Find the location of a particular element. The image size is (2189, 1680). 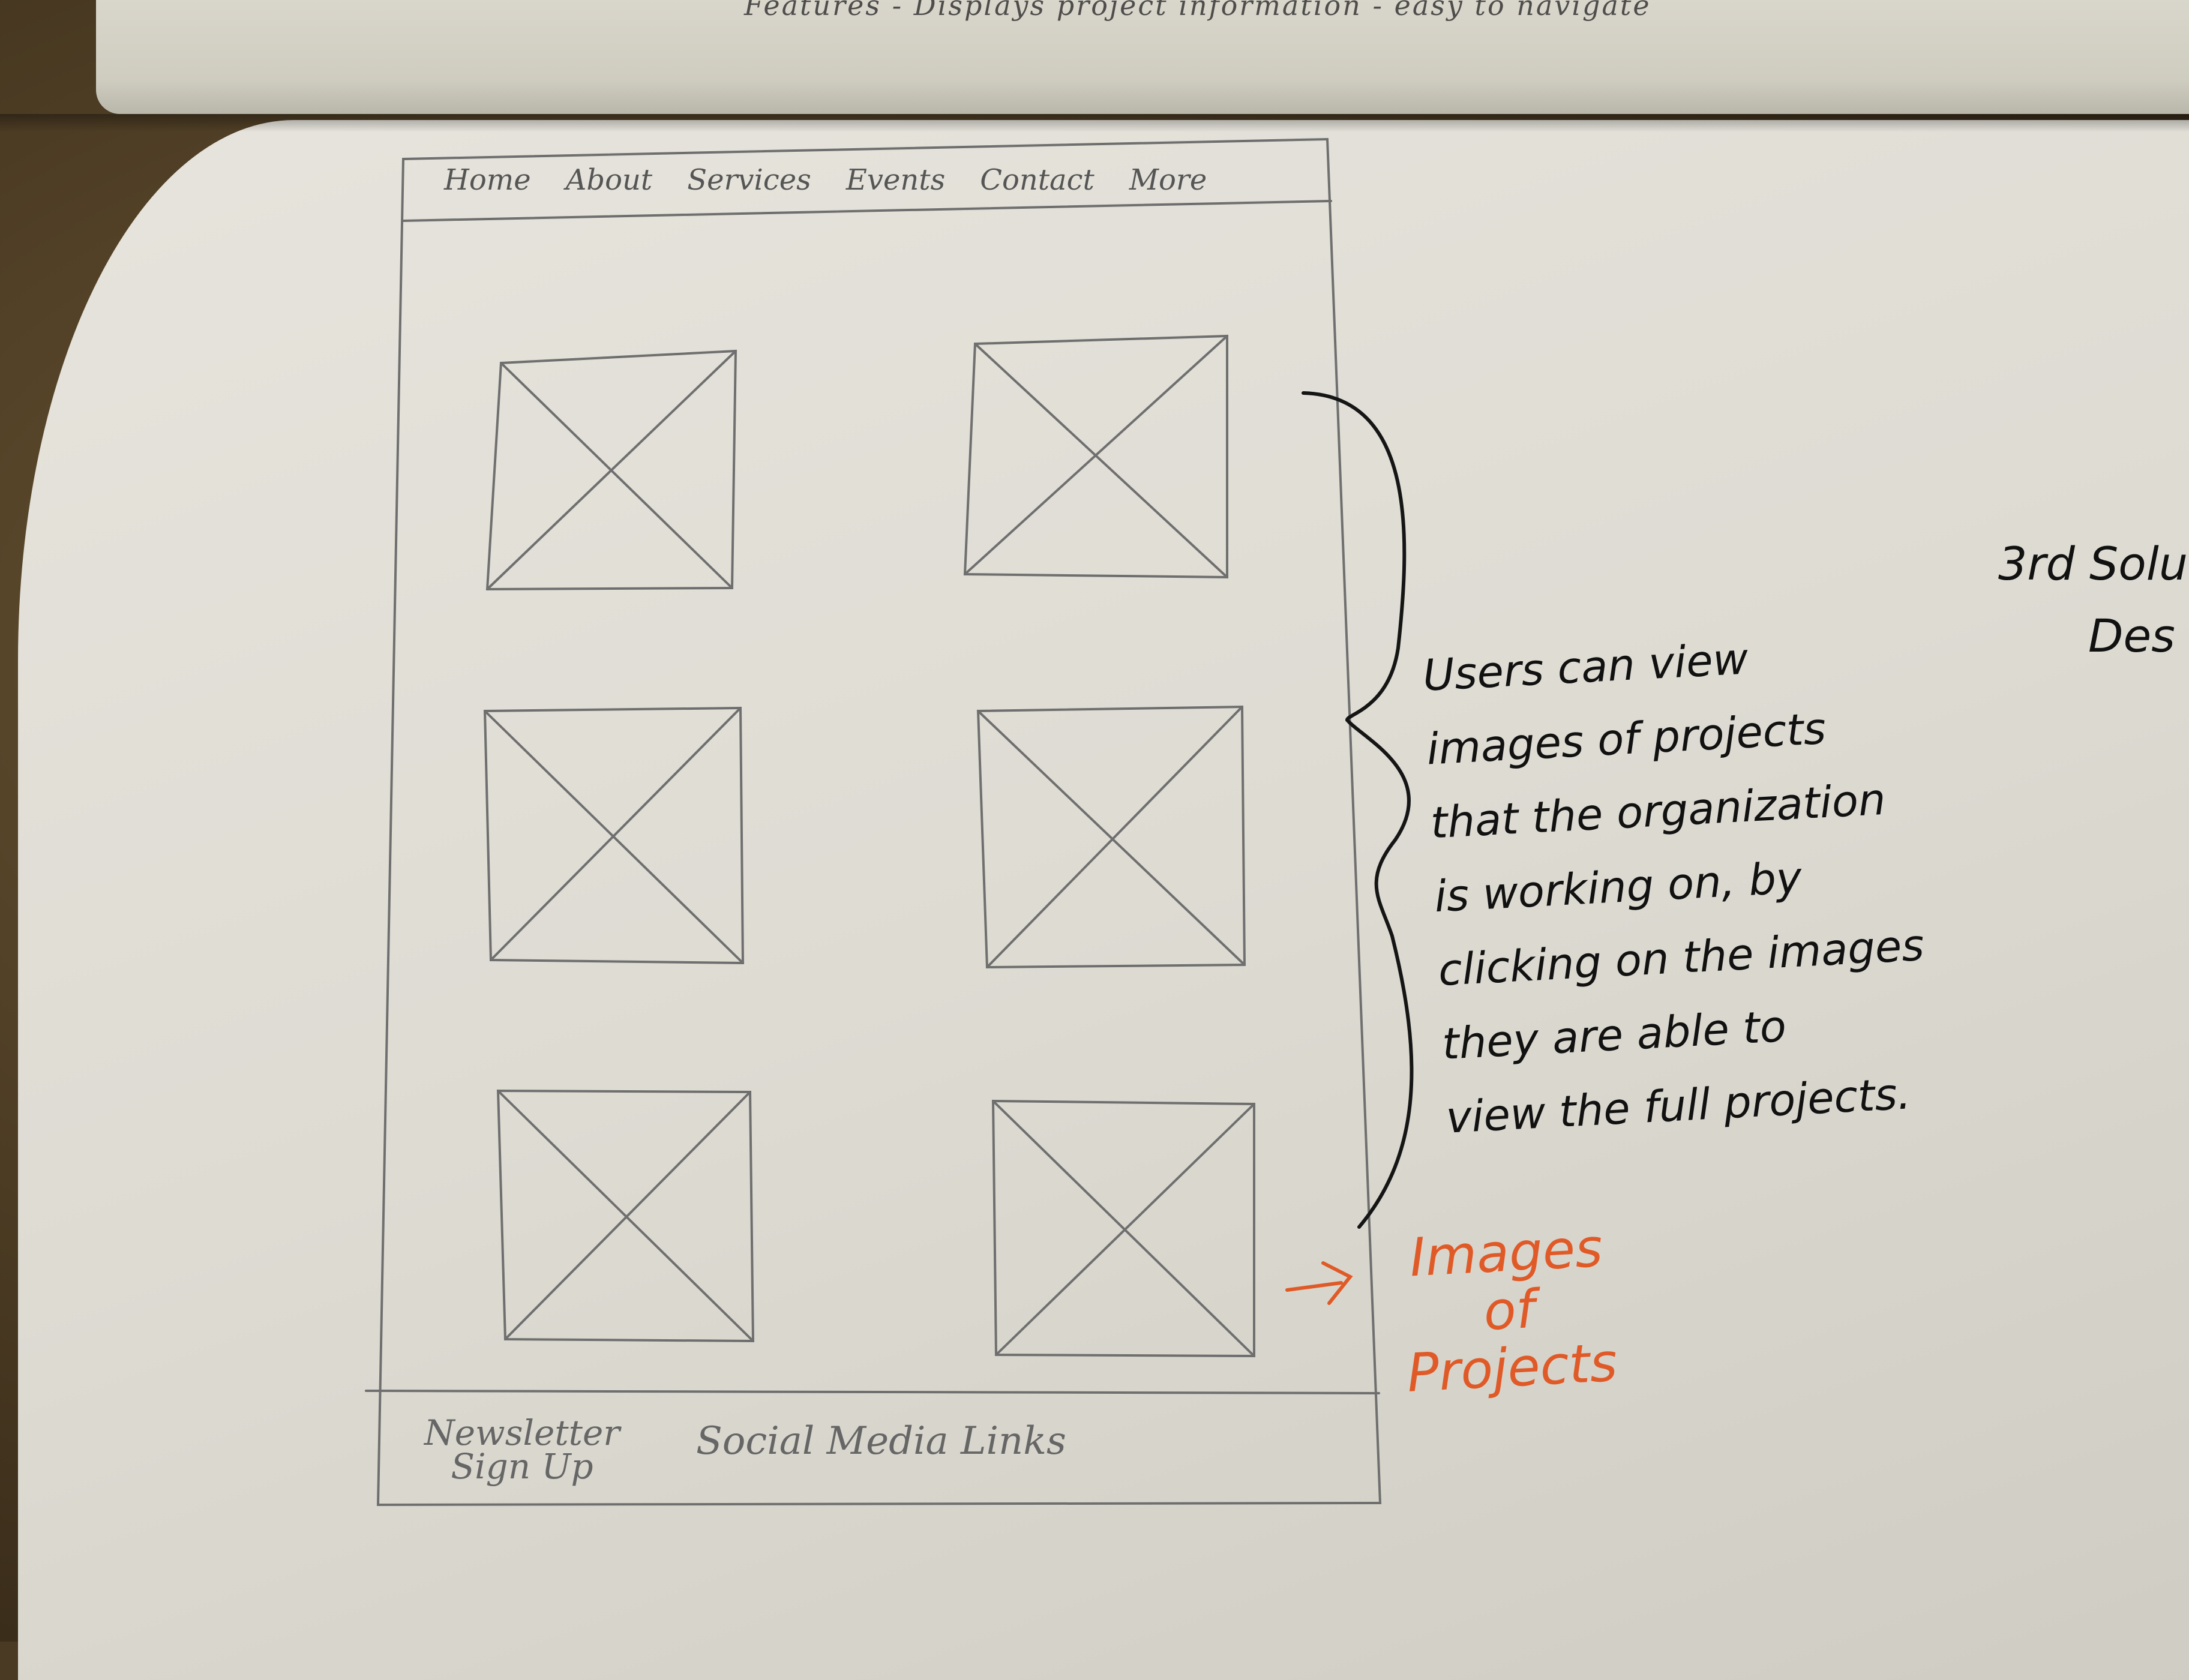

nav-item-services: Services is located at coordinates (749, 180).